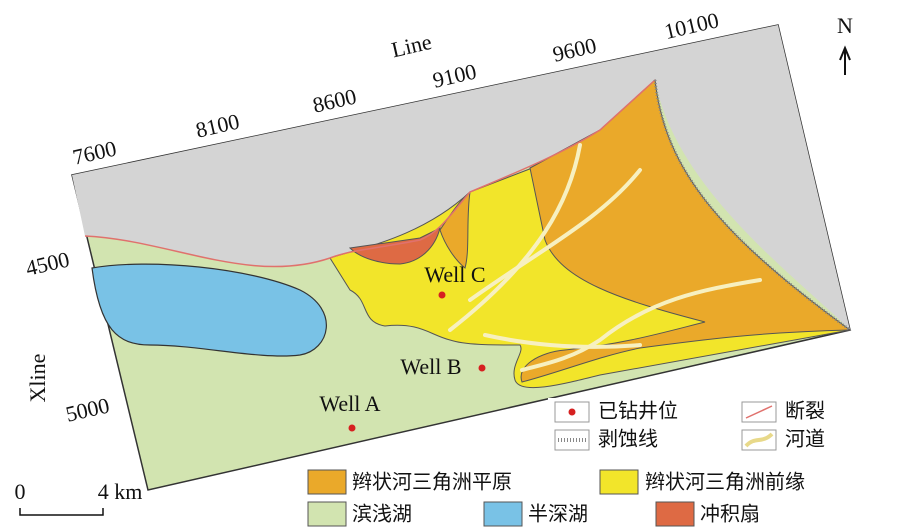 This screenshot has height=531, width=898. I want to click on legend-label: 辫状河三角洲前缘, so click(725, 482).